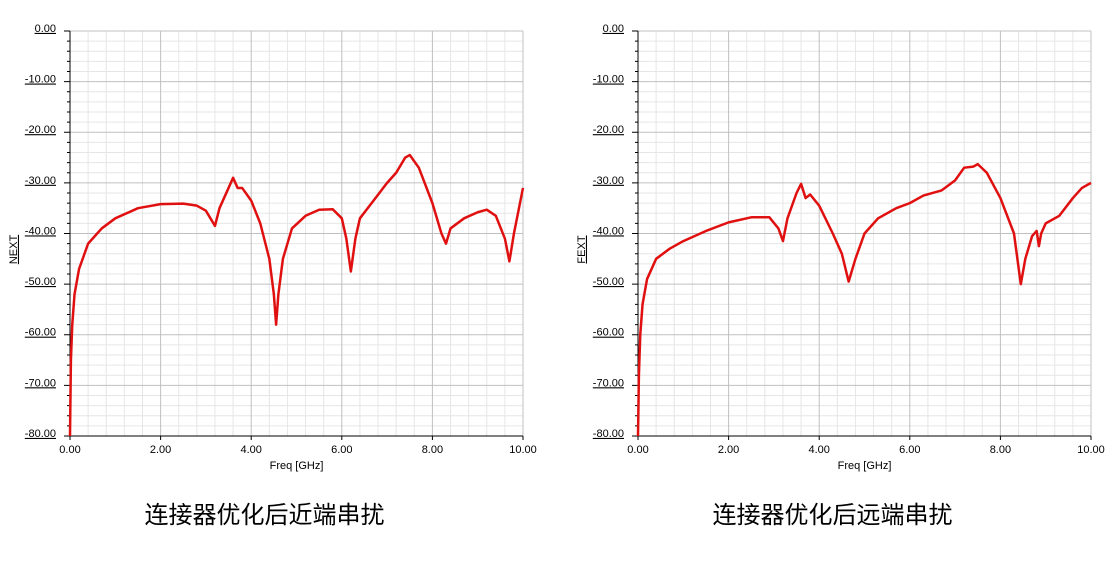 The width and height of the screenshot is (1120, 565). What do you see at coordinates (14, 250) in the screenshot?
I see `y-axis-label: NEXT` at bounding box center [14, 250].